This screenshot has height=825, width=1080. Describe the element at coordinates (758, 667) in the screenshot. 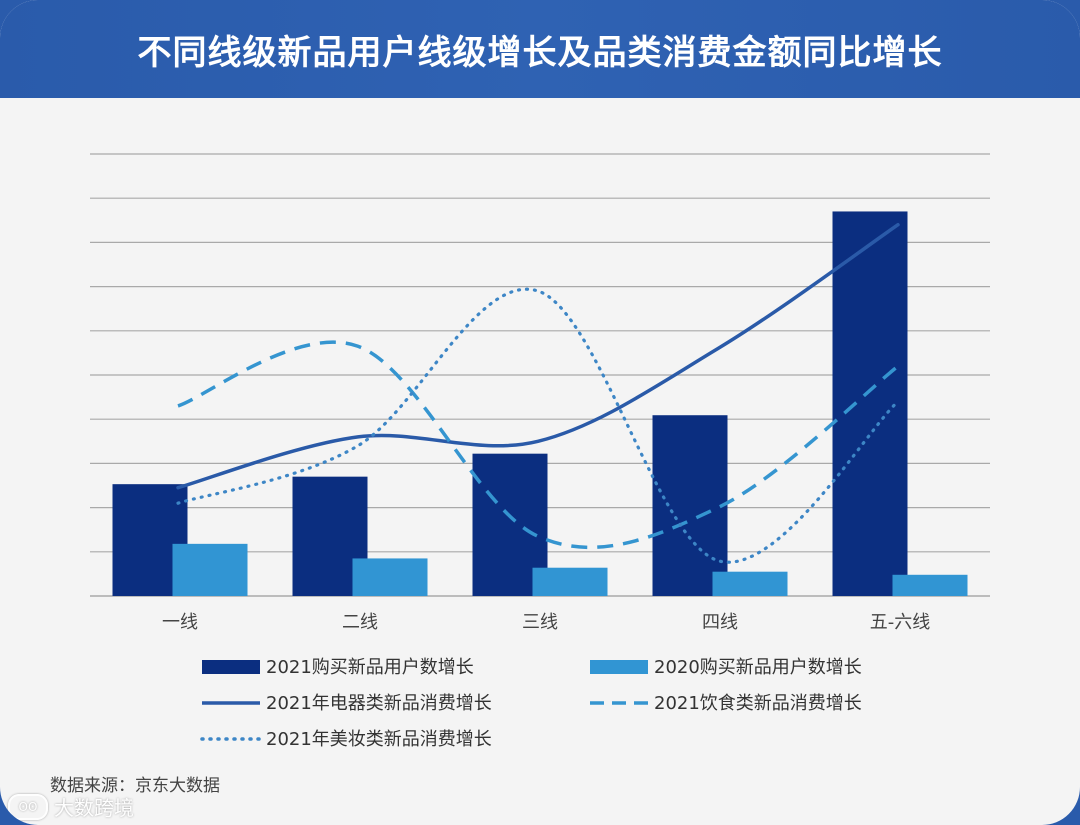

I see `legend-label: 2020购买新品用户数增长` at that location.